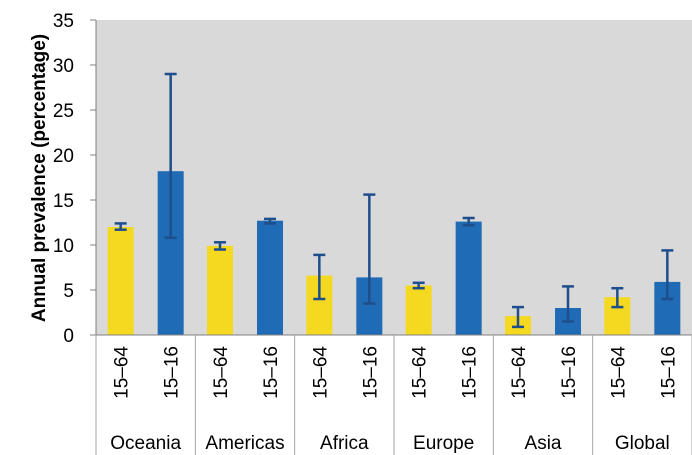 This screenshot has height=455, width=692. I want to click on group-label: Africa, so click(344, 443).